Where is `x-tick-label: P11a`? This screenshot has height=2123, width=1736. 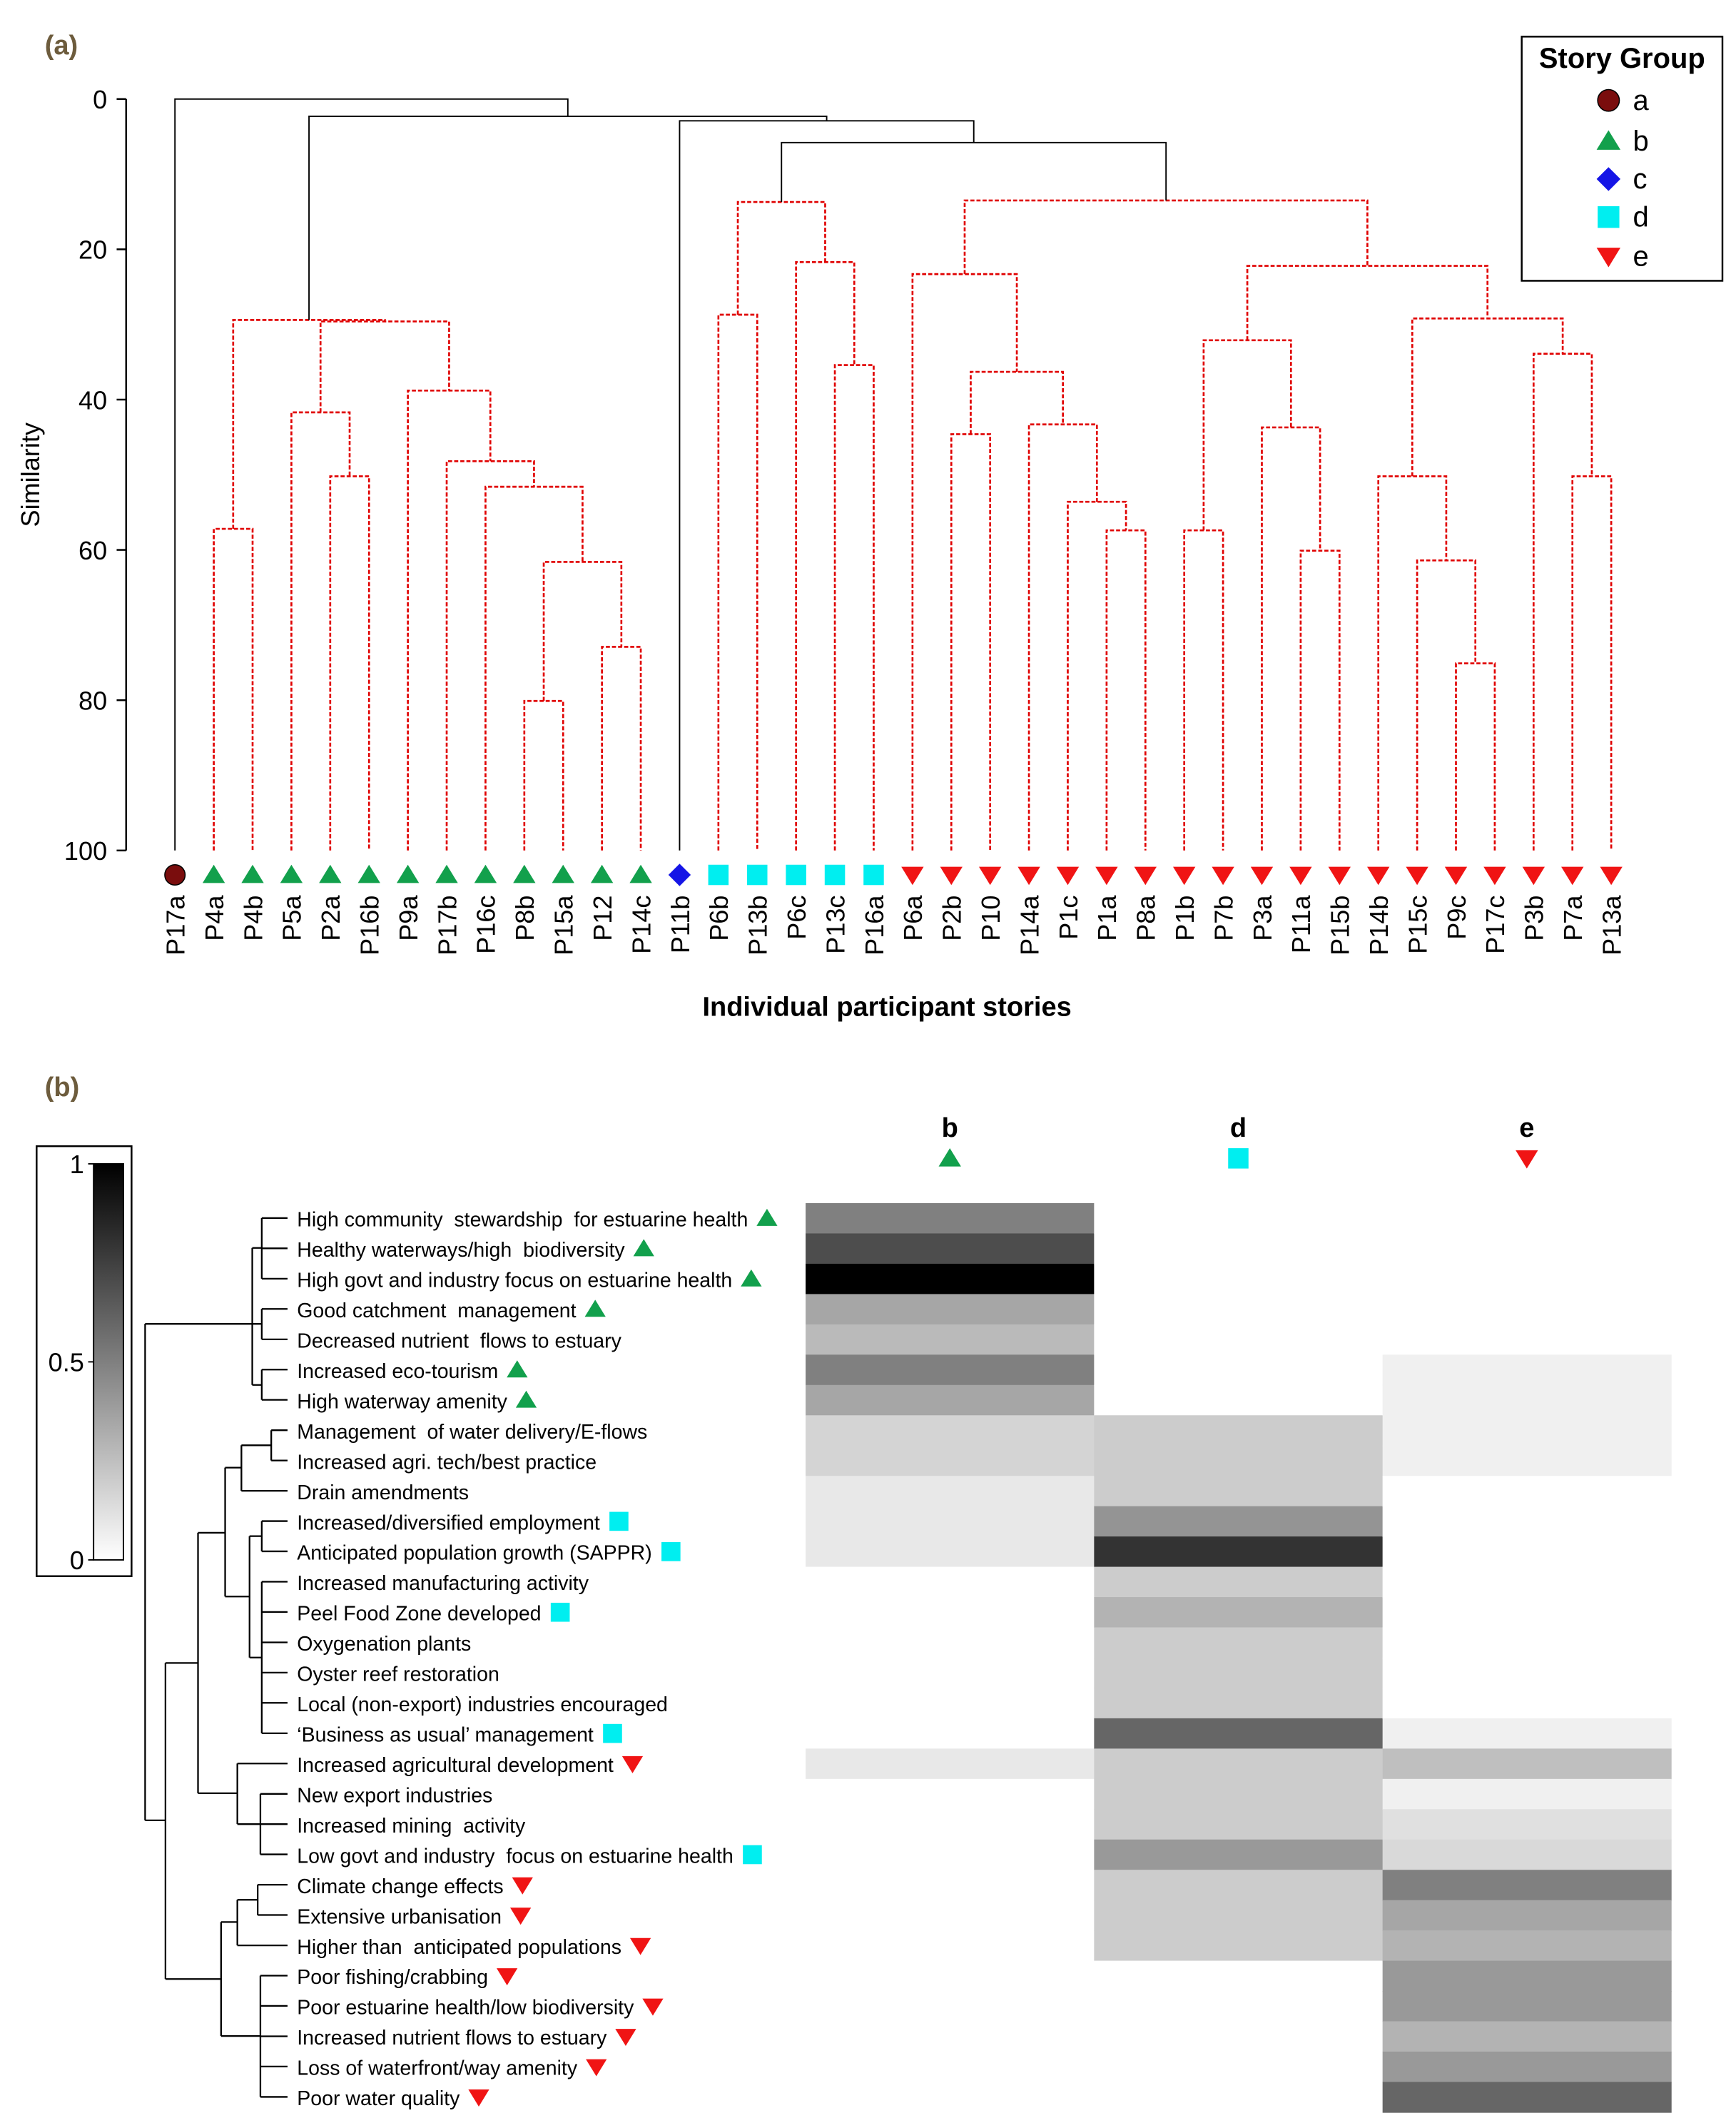
x-tick-label: P11a is located at coordinates (1301, 925).